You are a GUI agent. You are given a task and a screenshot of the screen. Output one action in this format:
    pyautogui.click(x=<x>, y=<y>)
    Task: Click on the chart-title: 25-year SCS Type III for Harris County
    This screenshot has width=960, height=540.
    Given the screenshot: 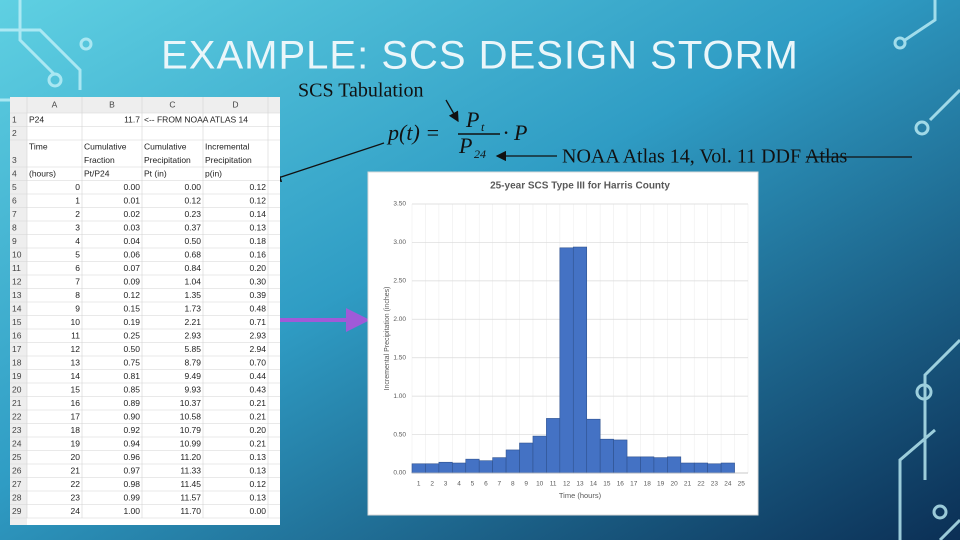 What is the action you would take?
    pyautogui.click(x=580, y=186)
    